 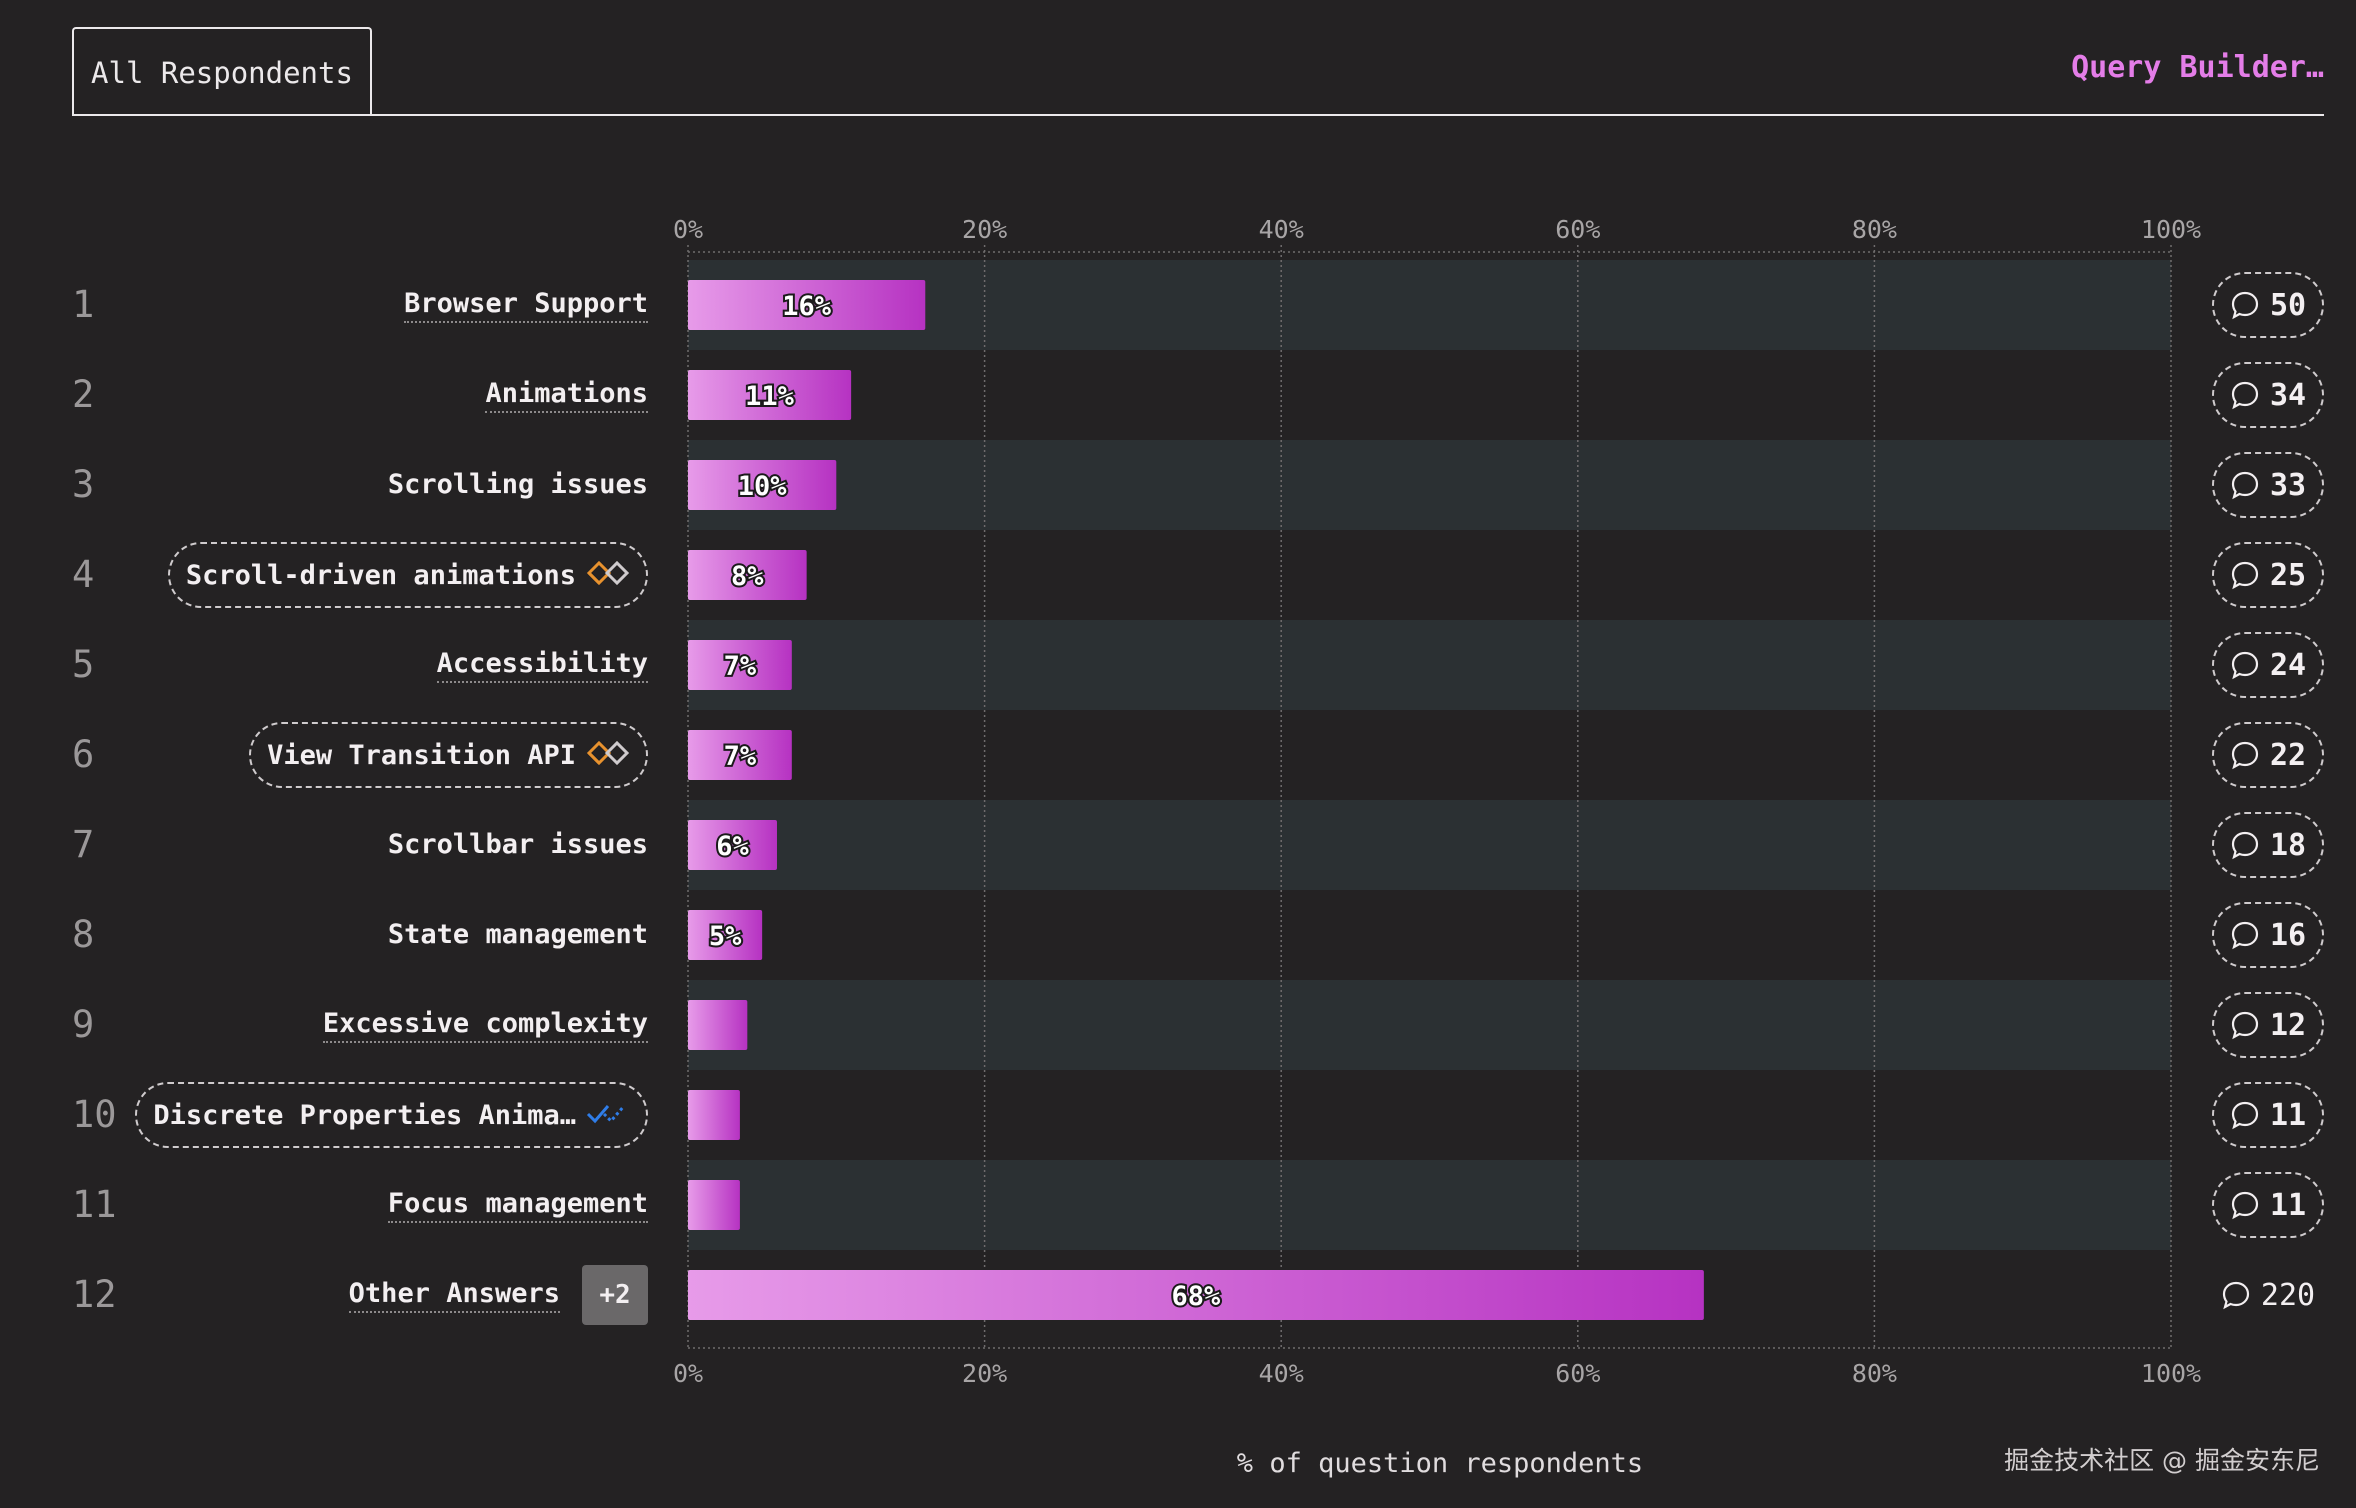 What do you see at coordinates (2268, 665) in the screenshot?
I see `comment-count-button: 24` at bounding box center [2268, 665].